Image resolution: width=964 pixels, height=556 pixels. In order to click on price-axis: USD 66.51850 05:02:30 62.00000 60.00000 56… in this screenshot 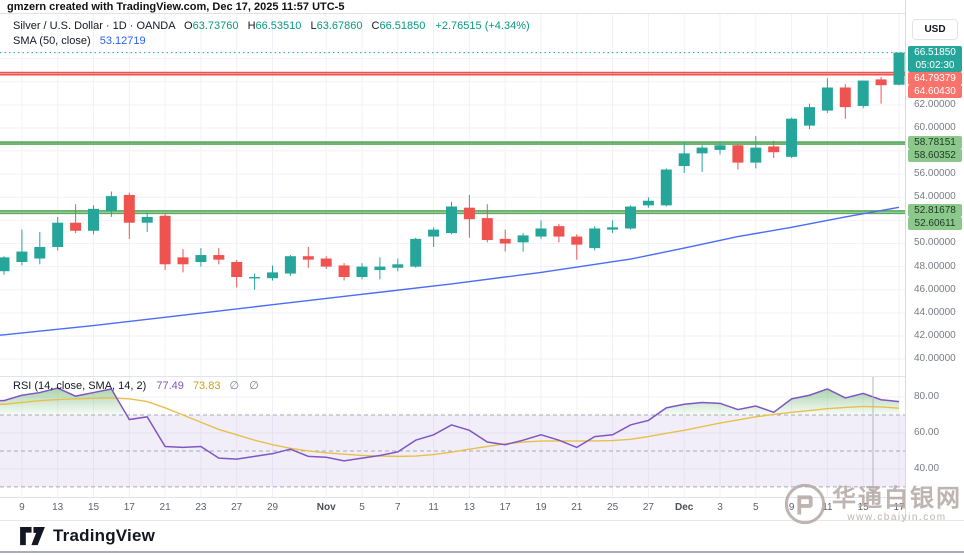, I will do `click(934, 260)`.